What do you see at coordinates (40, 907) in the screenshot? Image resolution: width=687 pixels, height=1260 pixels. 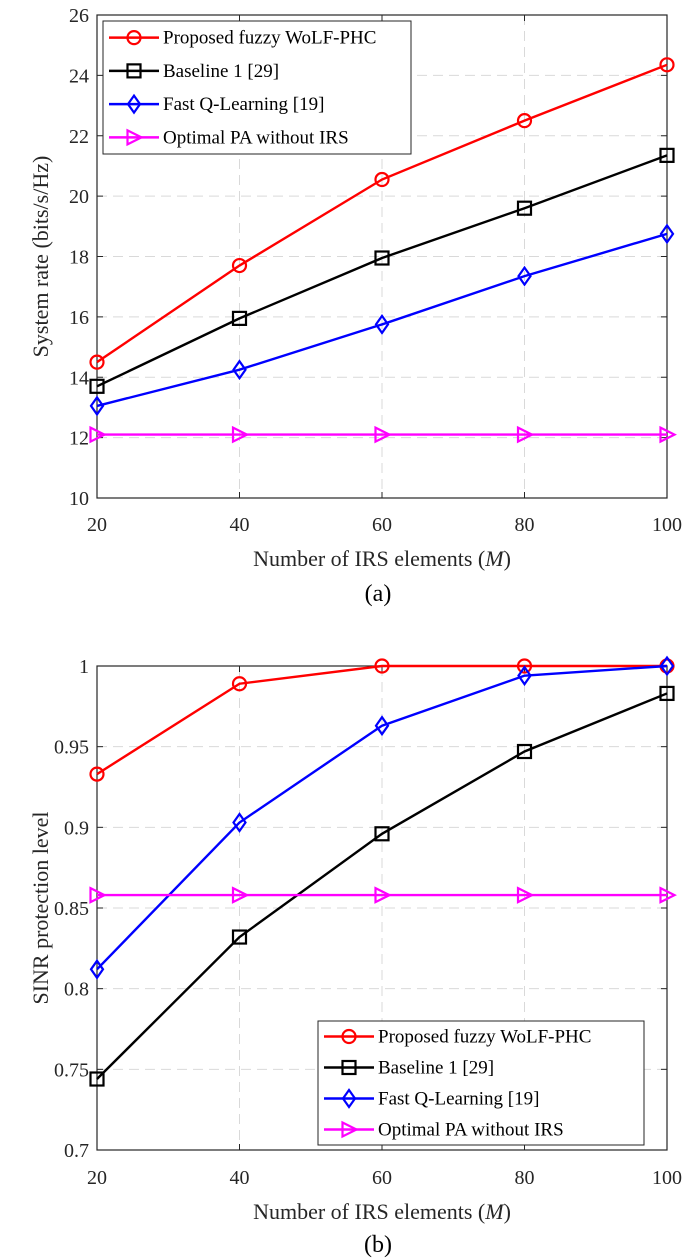 I see `chart-b-y-axis-label: SINR protection level` at bounding box center [40, 907].